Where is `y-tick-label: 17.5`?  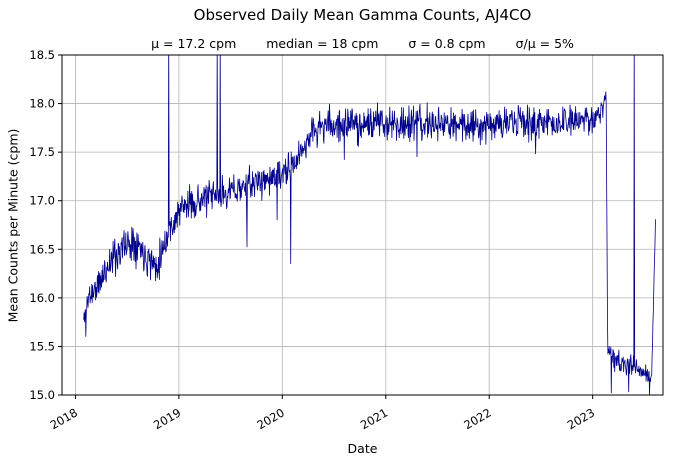 y-tick-label: 17.5 is located at coordinates (42, 152).